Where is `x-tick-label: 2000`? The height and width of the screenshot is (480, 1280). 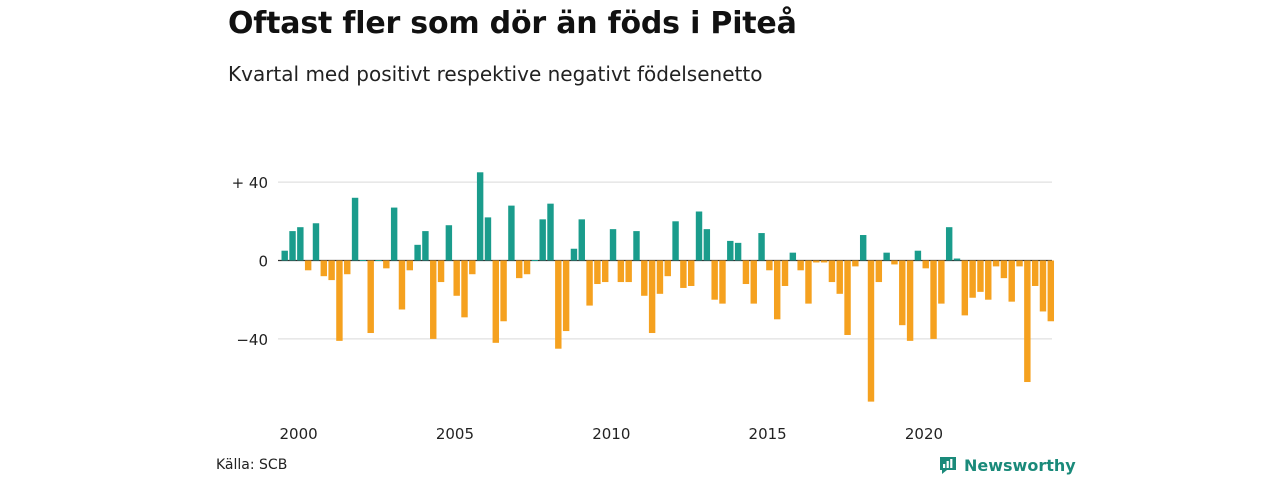
x-tick-label: 2000 is located at coordinates (299, 434).